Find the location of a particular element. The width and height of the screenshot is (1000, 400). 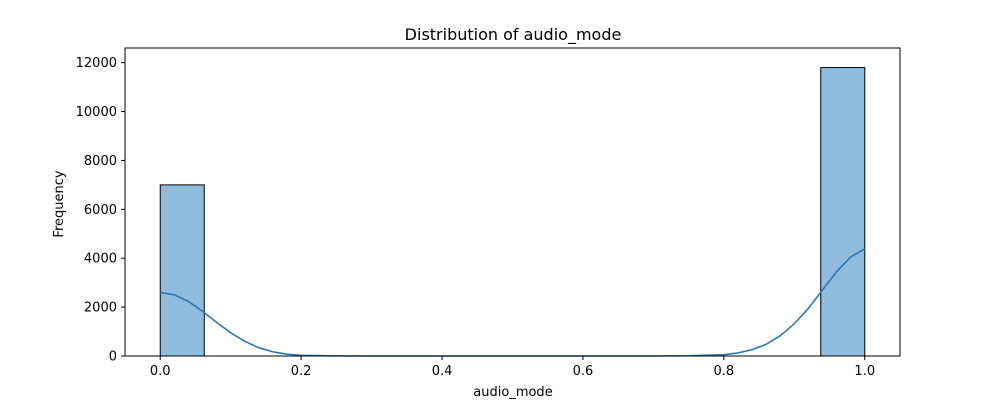

x-tick-label: 0.8 is located at coordinates (724, 371).